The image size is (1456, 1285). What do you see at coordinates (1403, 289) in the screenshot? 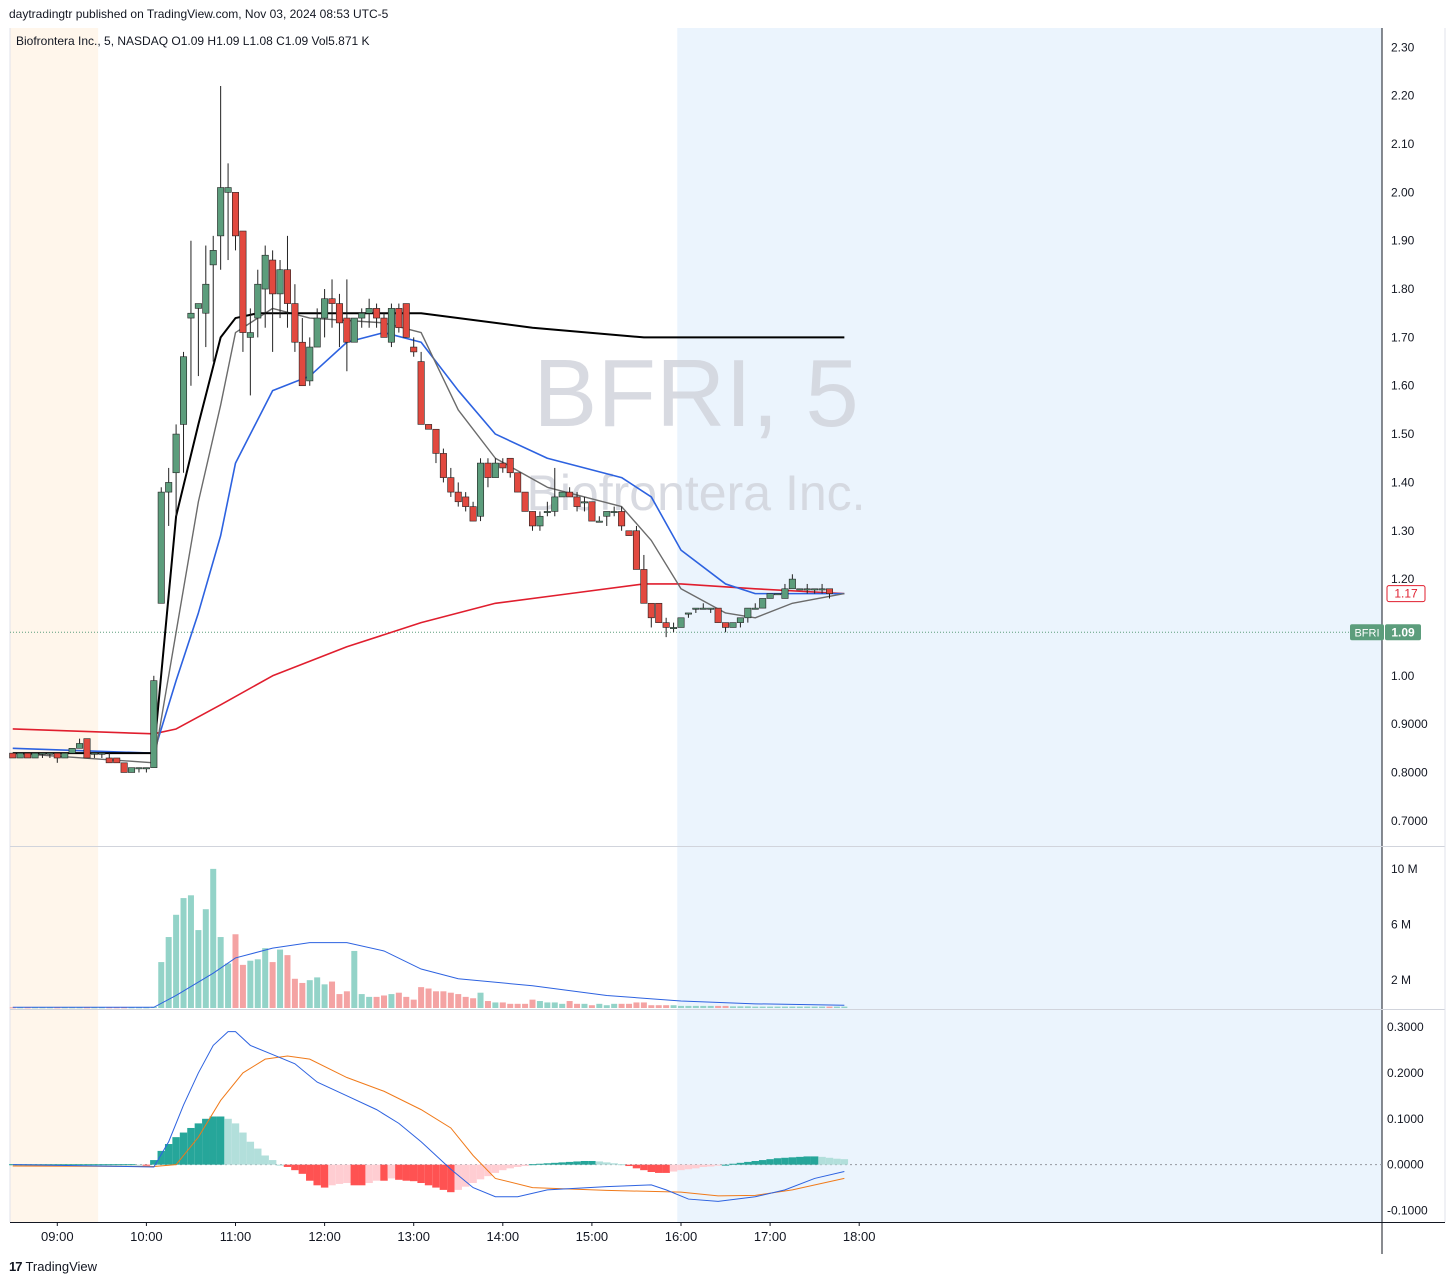
I see `price-tick-label: 1.80` at bounding box center [1403, 289].